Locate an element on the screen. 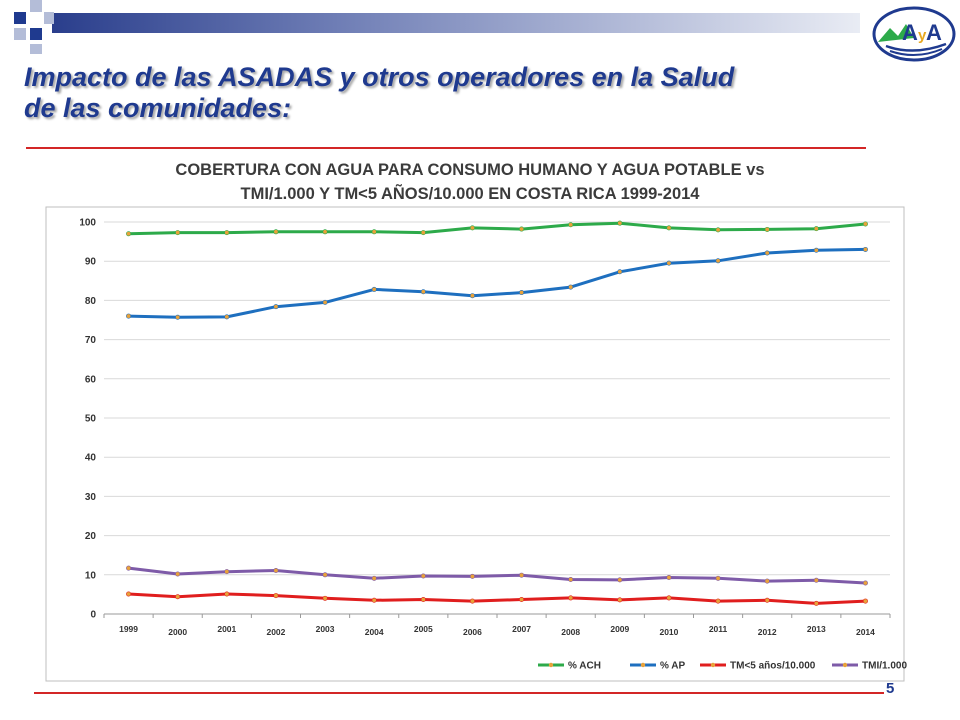 The width and height of the screenshot is (960, 720). aya-logo: A y A is located at coordinates (914, 34).